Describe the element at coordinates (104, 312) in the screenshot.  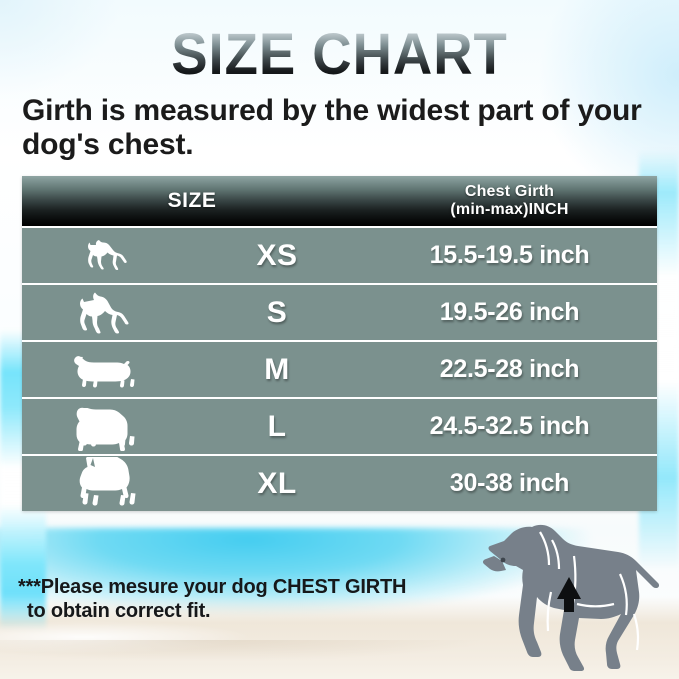
I see `dog-chihuahua-s-icon` at that location.